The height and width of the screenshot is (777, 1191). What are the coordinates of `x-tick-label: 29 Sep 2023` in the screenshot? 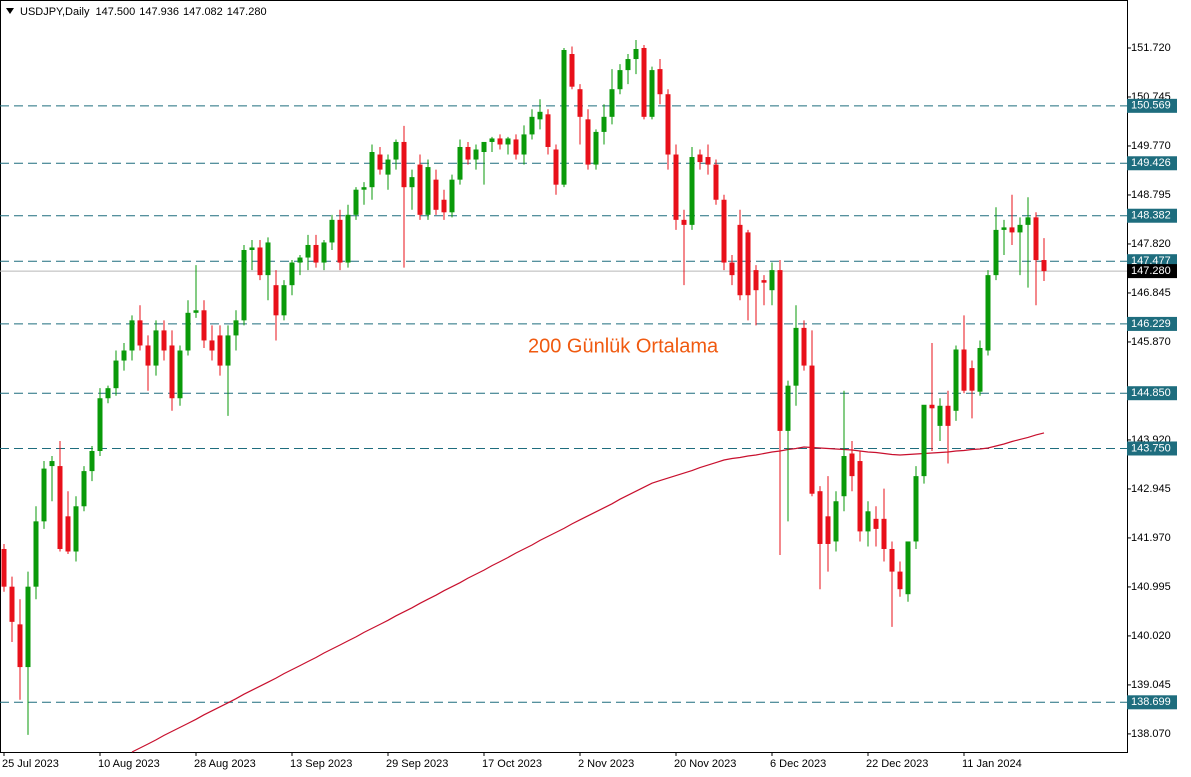 It's located at (417, 764).